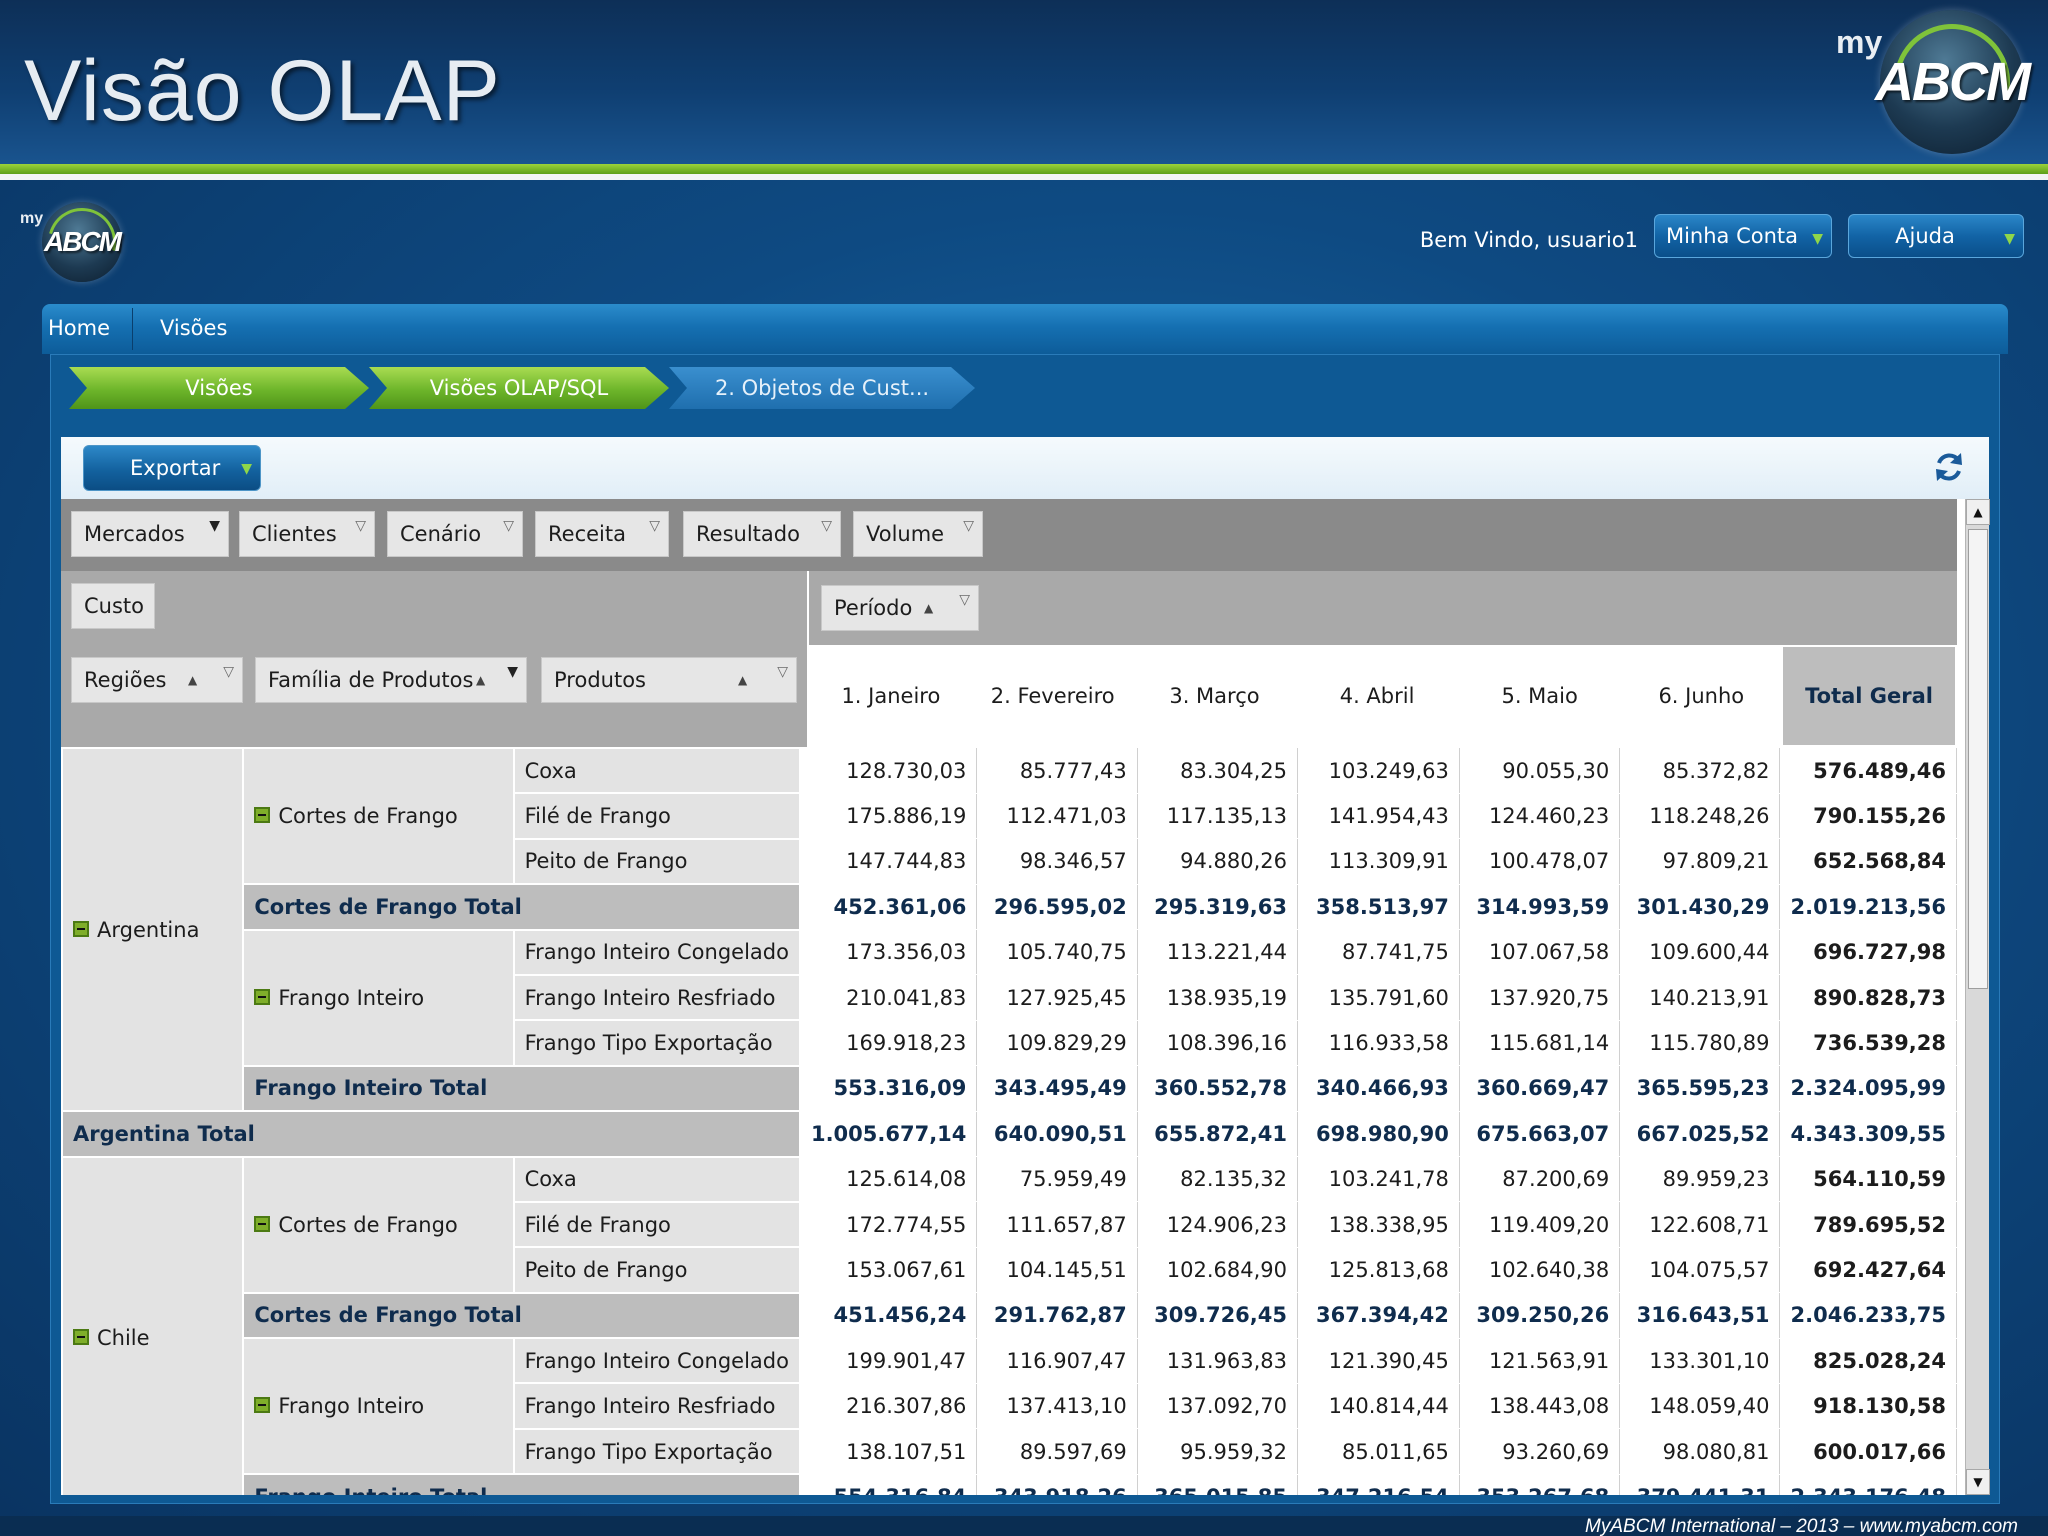  What do you see at coordinates (1868, 907) in the screenshot?
I see `total-value-cell: 2.019.213,56` at bounding box center [1868, 907].